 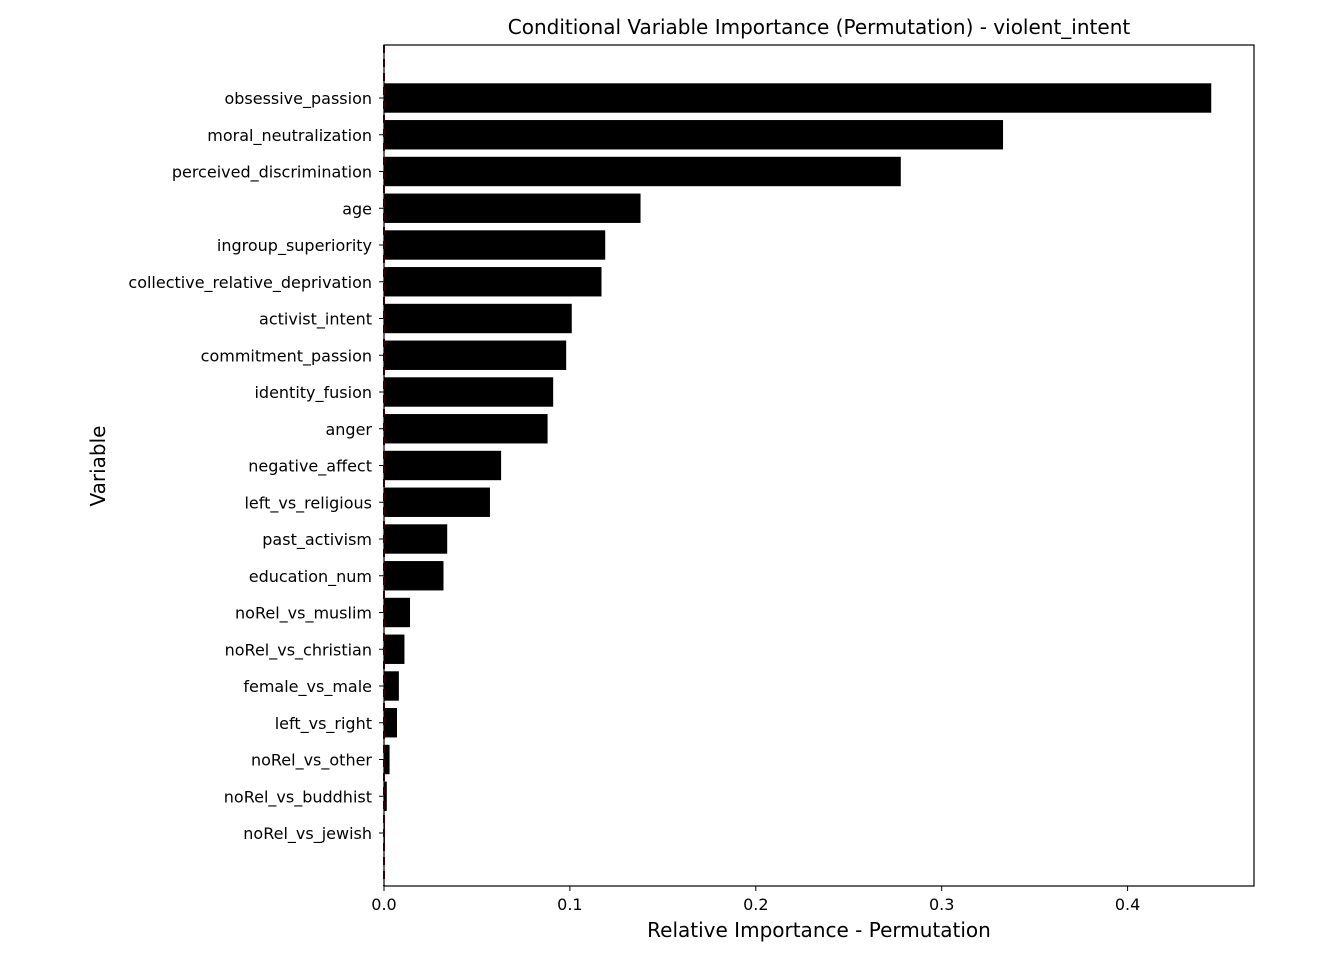 What do you see at coordinates (308, 503) in the screenshot?
I see `y-tick-label: left_vs_religious` at bounding box center [308, 503].